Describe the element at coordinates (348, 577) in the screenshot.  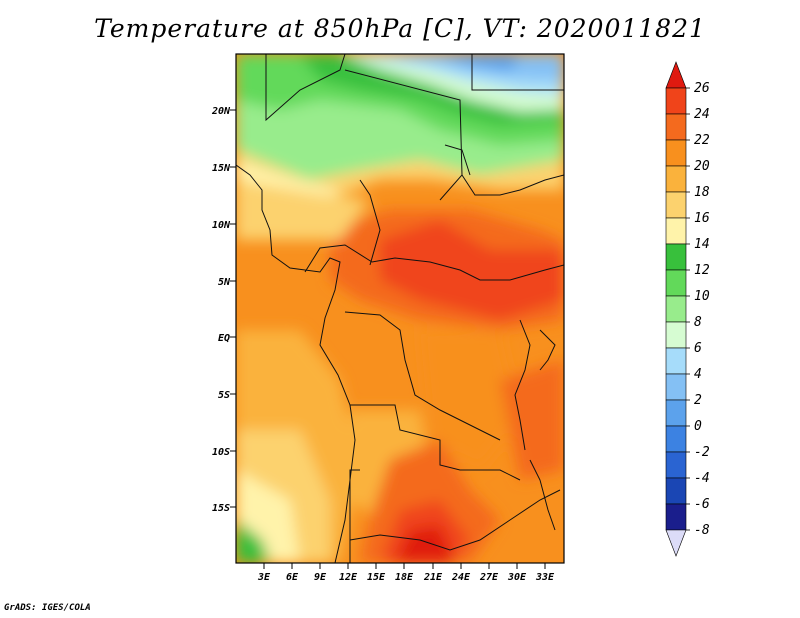
I see `lon-label: 12E` at that location.